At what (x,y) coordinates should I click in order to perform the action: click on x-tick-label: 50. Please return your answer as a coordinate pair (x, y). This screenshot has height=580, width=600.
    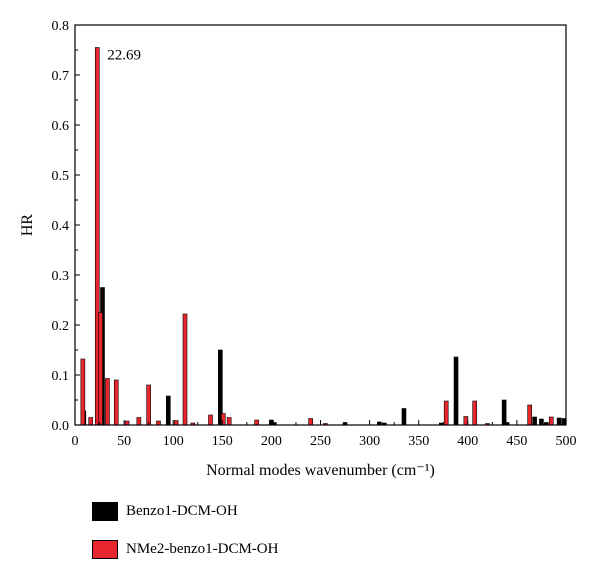
    Looking at the image, I should click on (124, 441).